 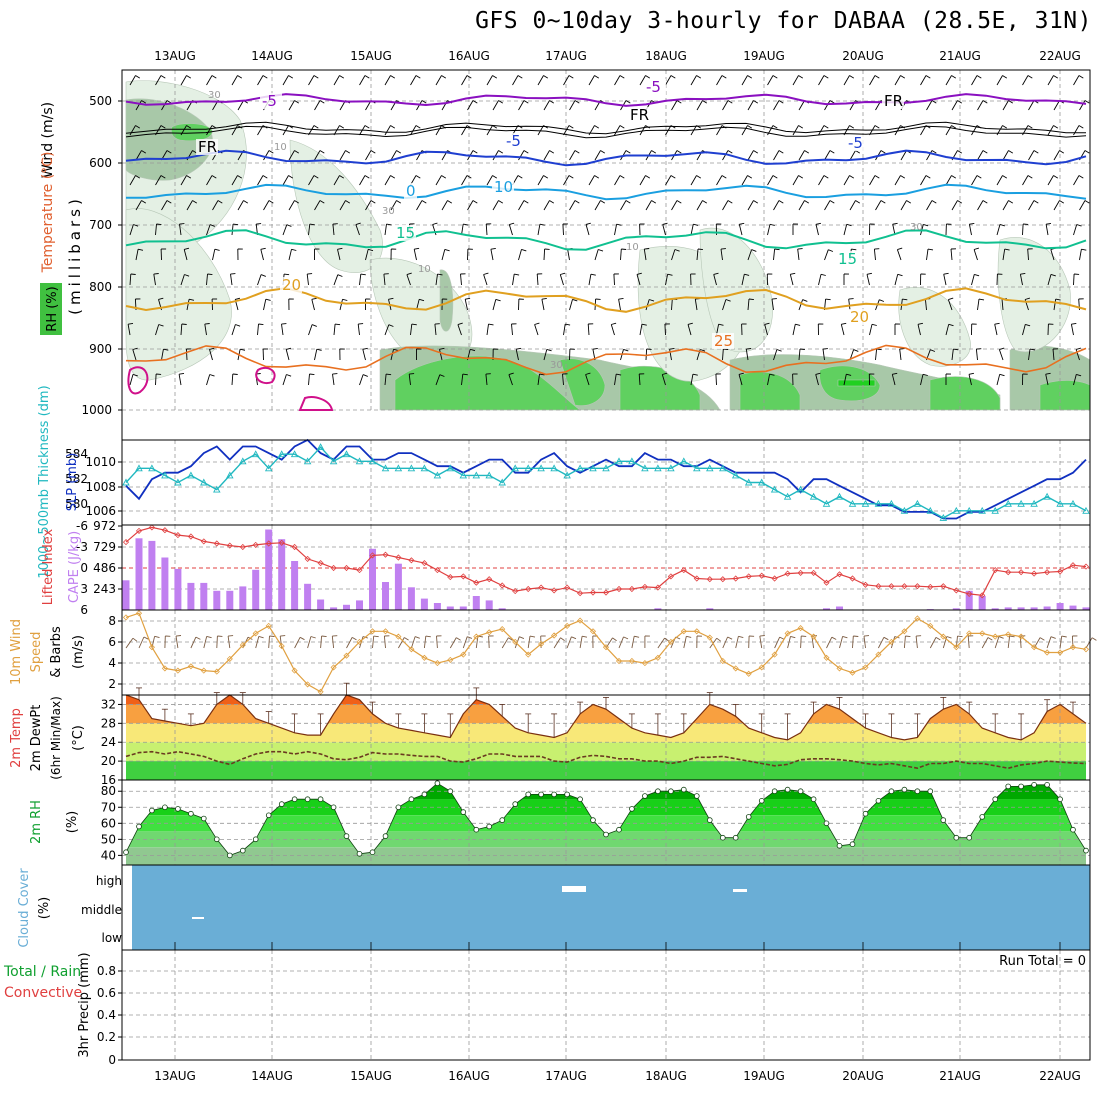 I want to click on temp2m-tick: 20, so click(x=108, y=761).